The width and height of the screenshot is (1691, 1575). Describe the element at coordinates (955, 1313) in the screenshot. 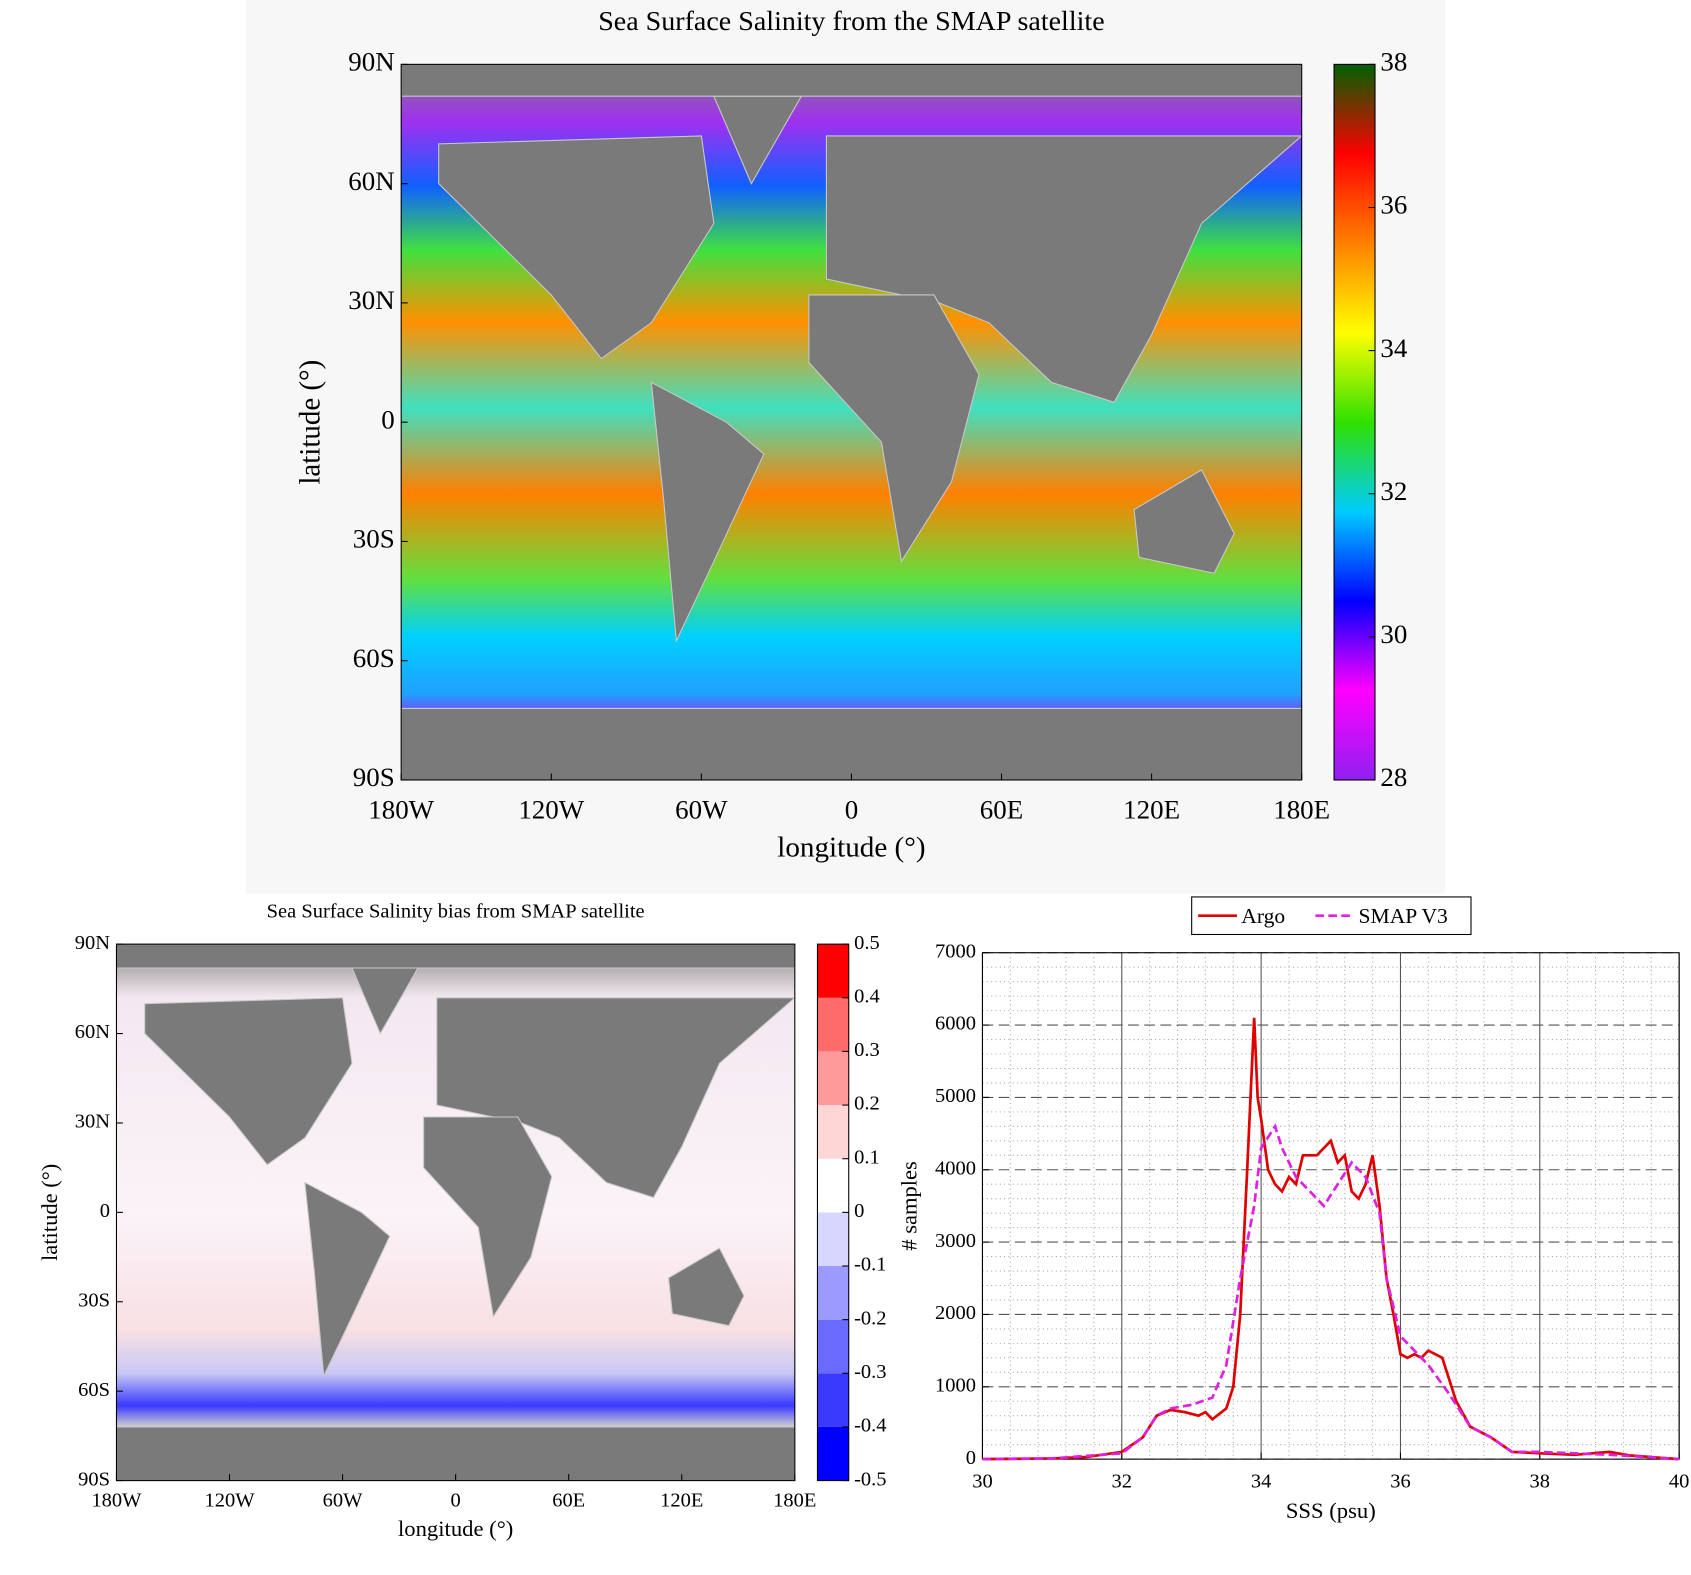

I see `y-tick-label: 2000` at that location.